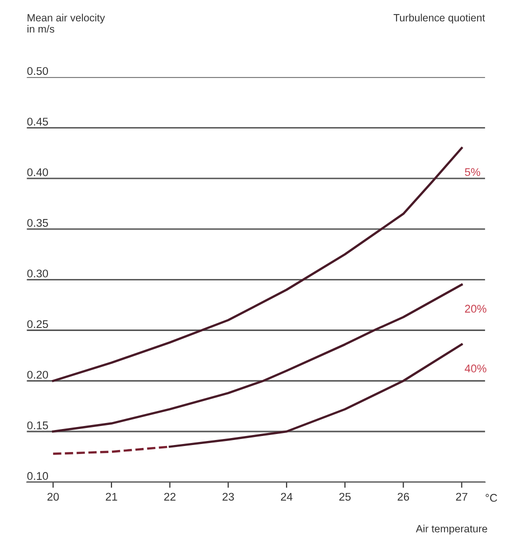 The image size is (516, 551). Describe the element at coordinates (475, 368) in the screenshot. I see `series-label: 40%` at that location.